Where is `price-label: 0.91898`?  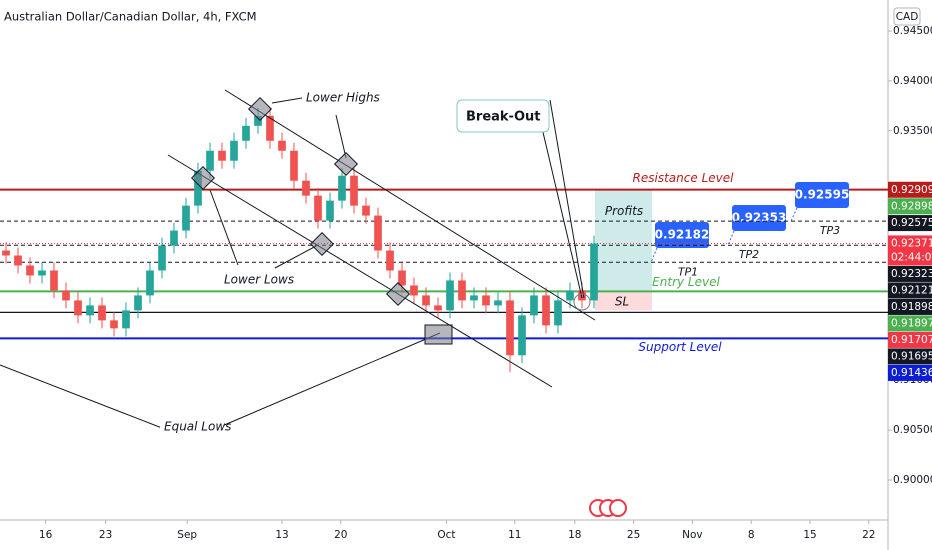
price-label: 0.91898 is located at coordinates (911, 307).